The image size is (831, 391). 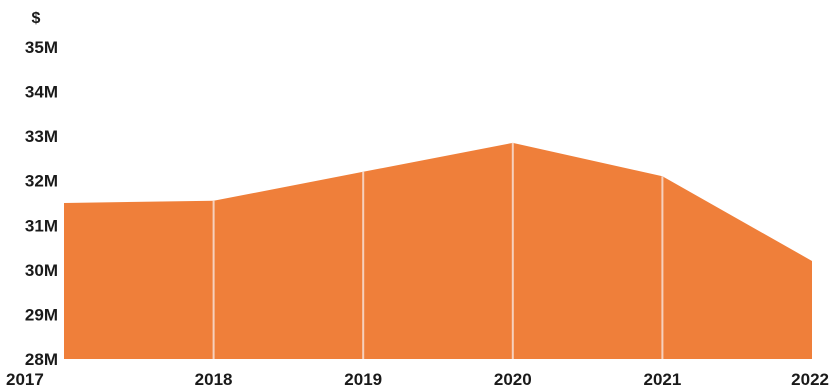 What do you see at coordinates (41, 136) in the screenshot?
I see `y-tick-label: 33M` at bounding box center [41, 136].